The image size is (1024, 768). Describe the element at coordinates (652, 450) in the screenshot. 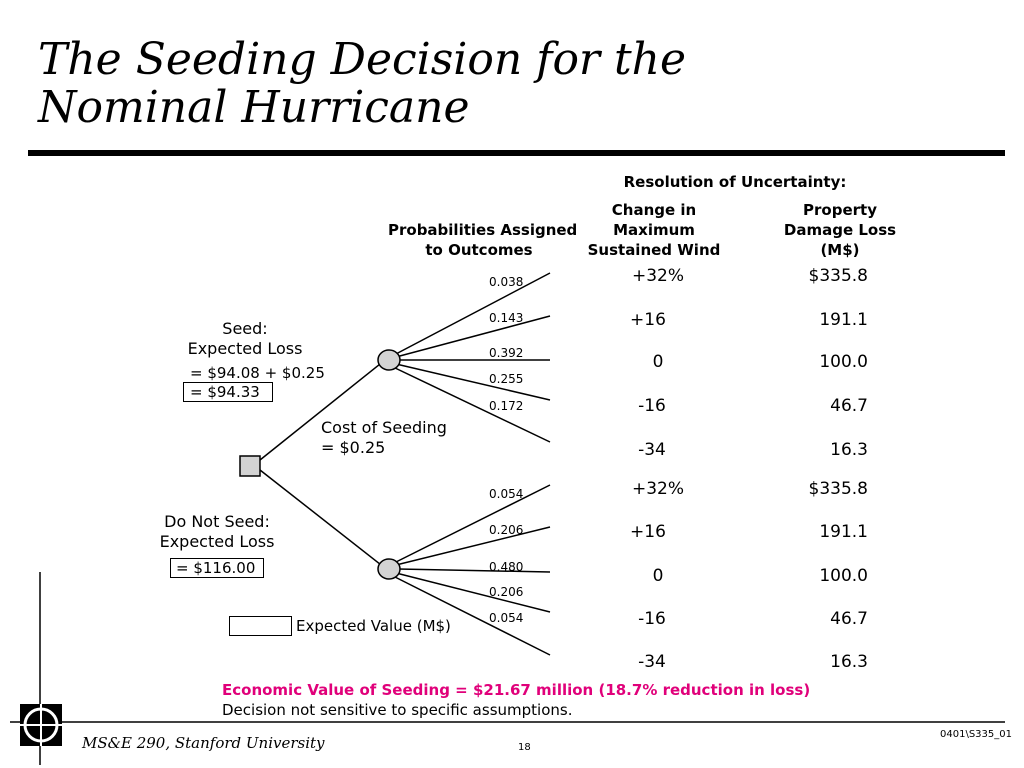

I see `seed-wind-change: -34` at that location.